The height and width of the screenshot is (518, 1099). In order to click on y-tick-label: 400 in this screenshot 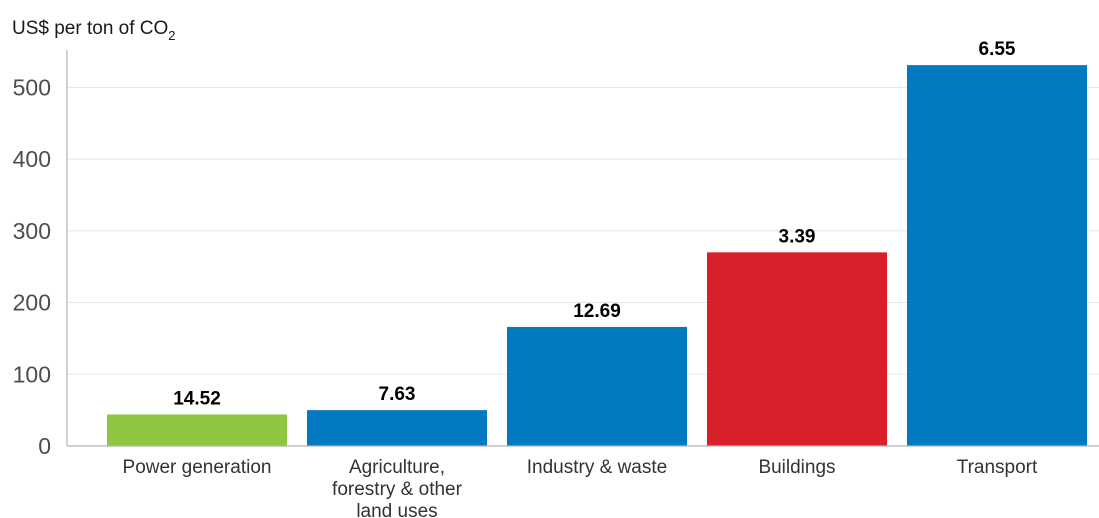, I will do `click(32, 159)`.